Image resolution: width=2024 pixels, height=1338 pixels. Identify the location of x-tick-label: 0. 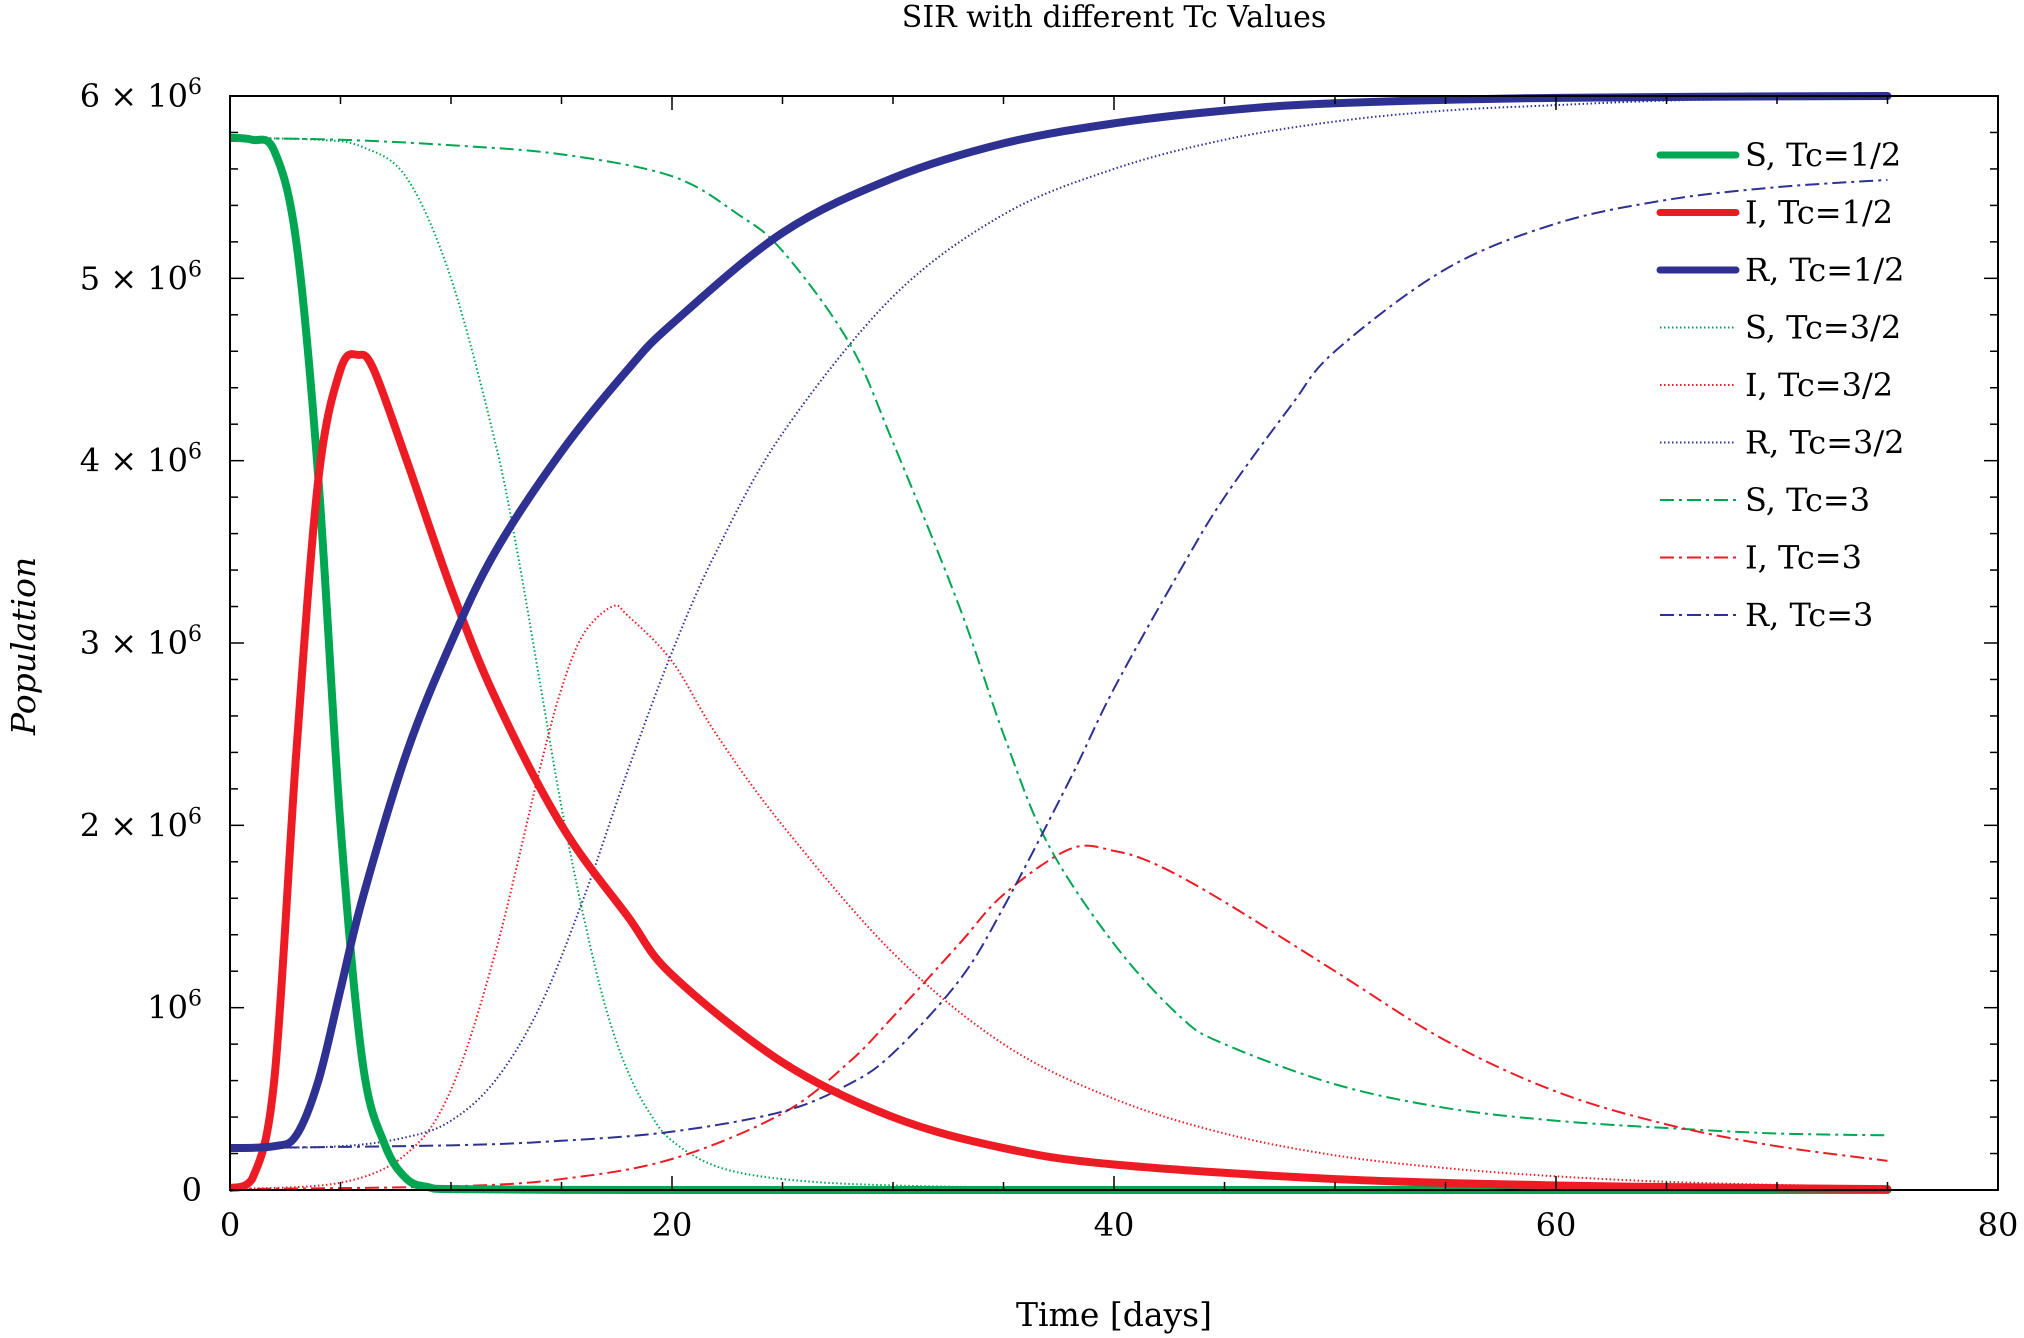
(230, 1225).